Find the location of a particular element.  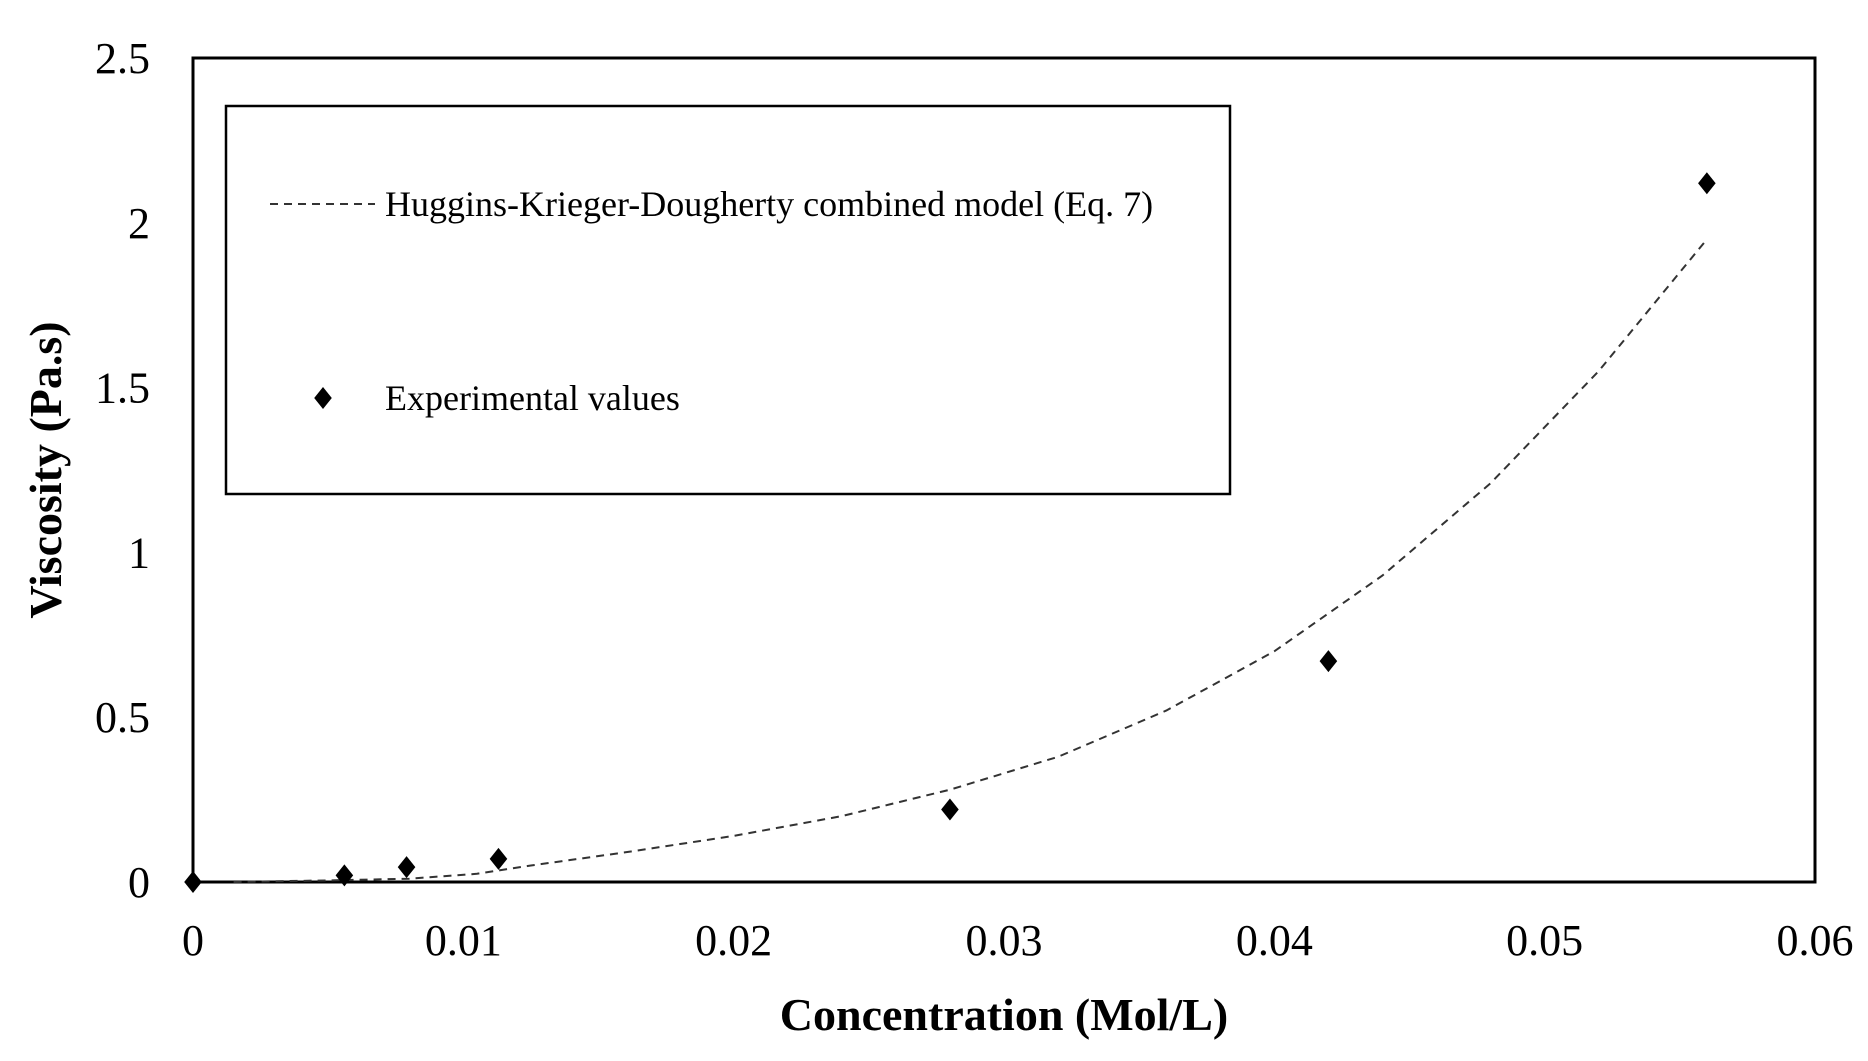

y-tick-label: 2 is located at coordinates (139, 223).